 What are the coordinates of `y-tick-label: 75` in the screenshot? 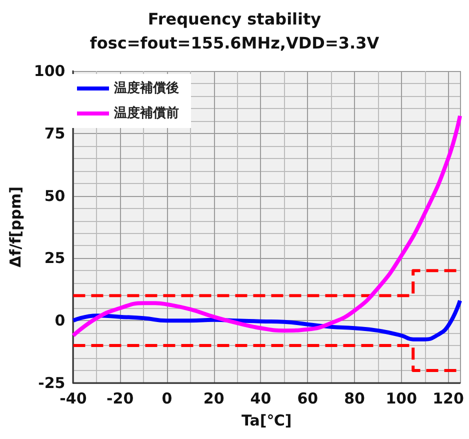 It's located at (55, 133).